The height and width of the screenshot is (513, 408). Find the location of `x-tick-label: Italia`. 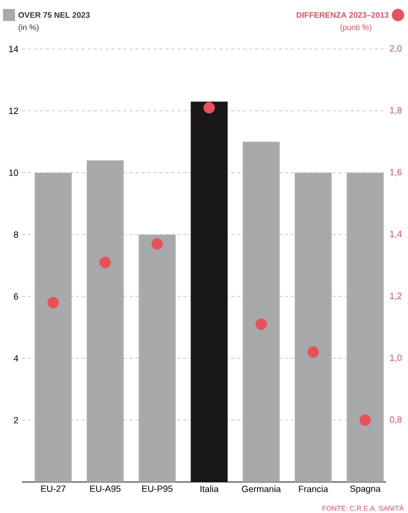

x-tick-label: Italia is located at coordinates (209, 489).